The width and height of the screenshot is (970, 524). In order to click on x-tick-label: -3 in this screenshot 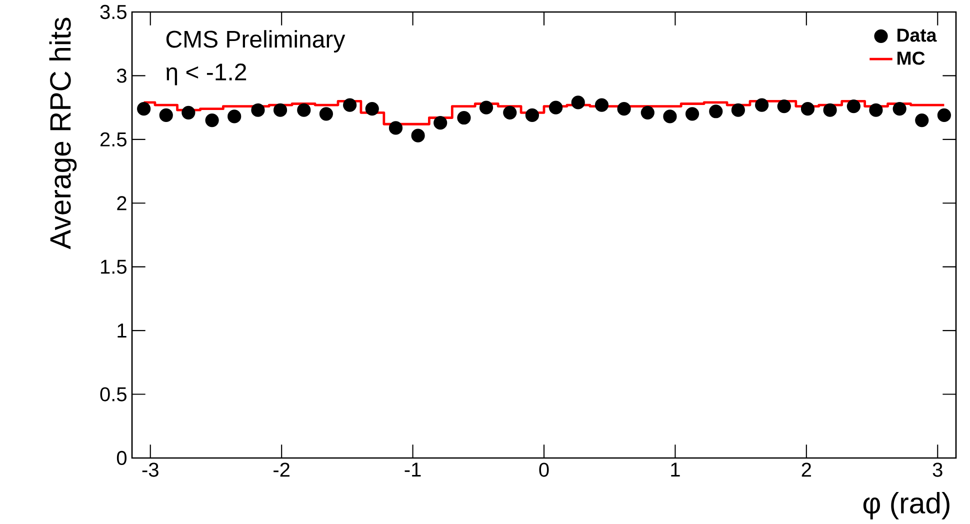, I will do `click(150, 469)`.